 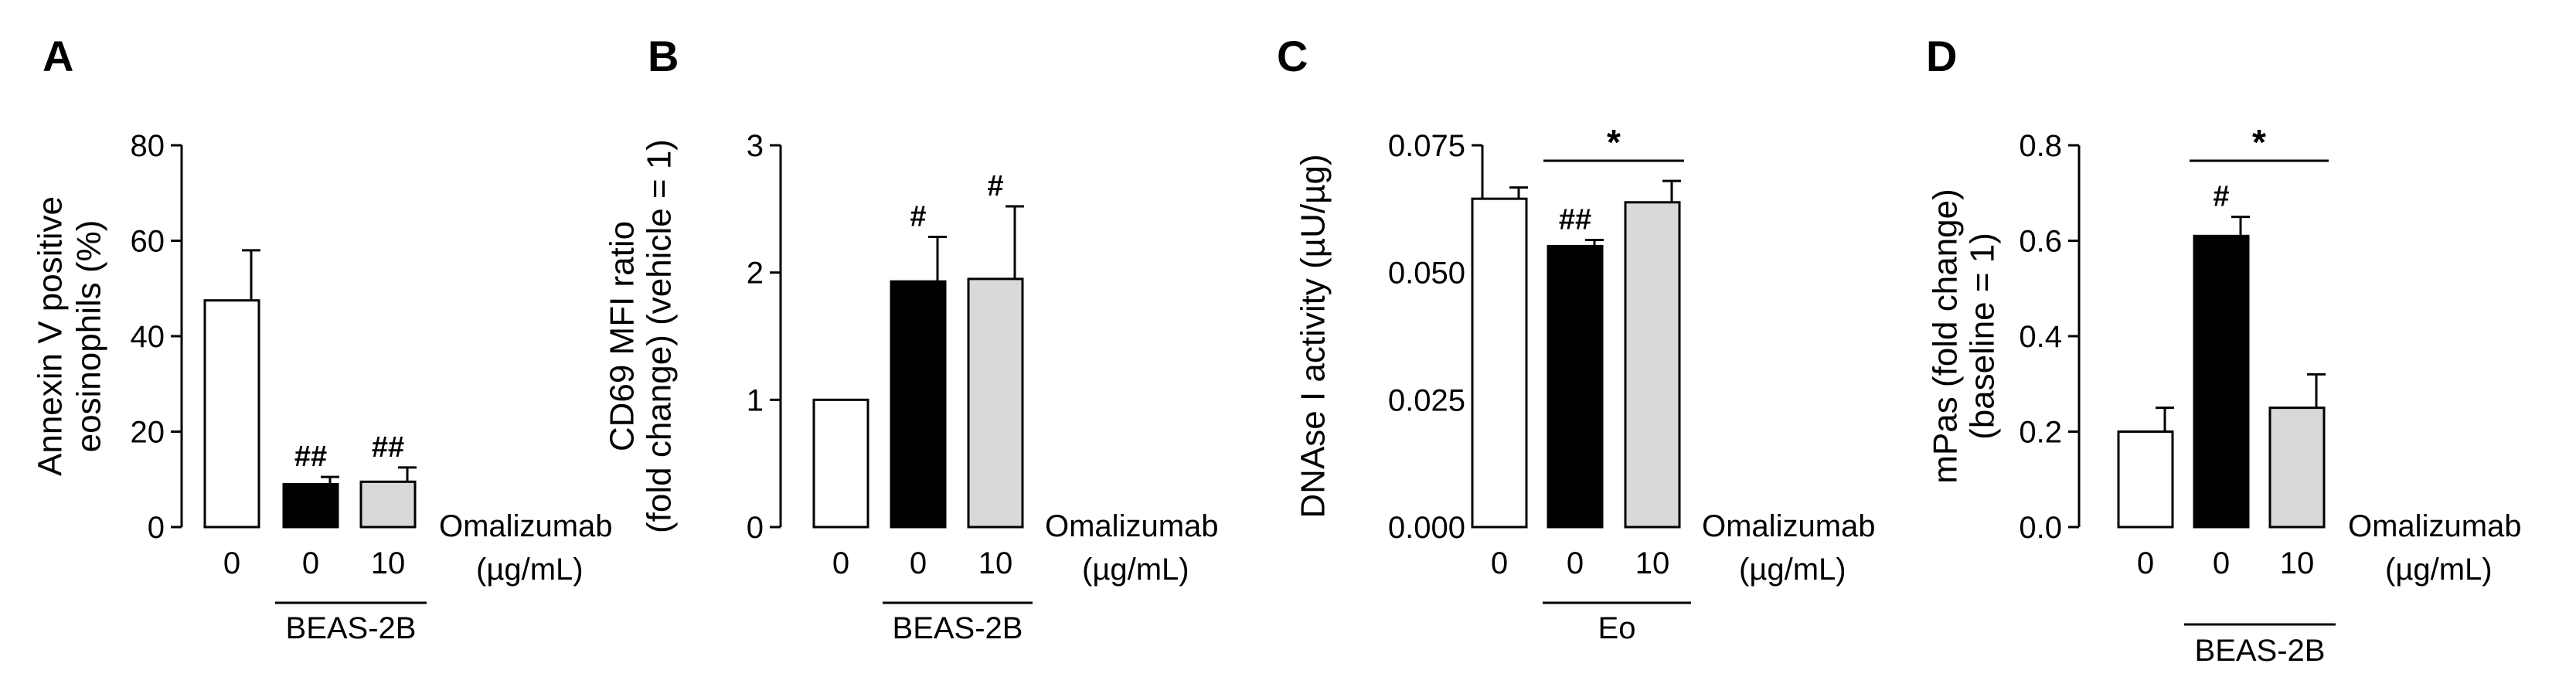 I want to click on y-axis-title: eosinophils (%), so click(x=89, y=336).